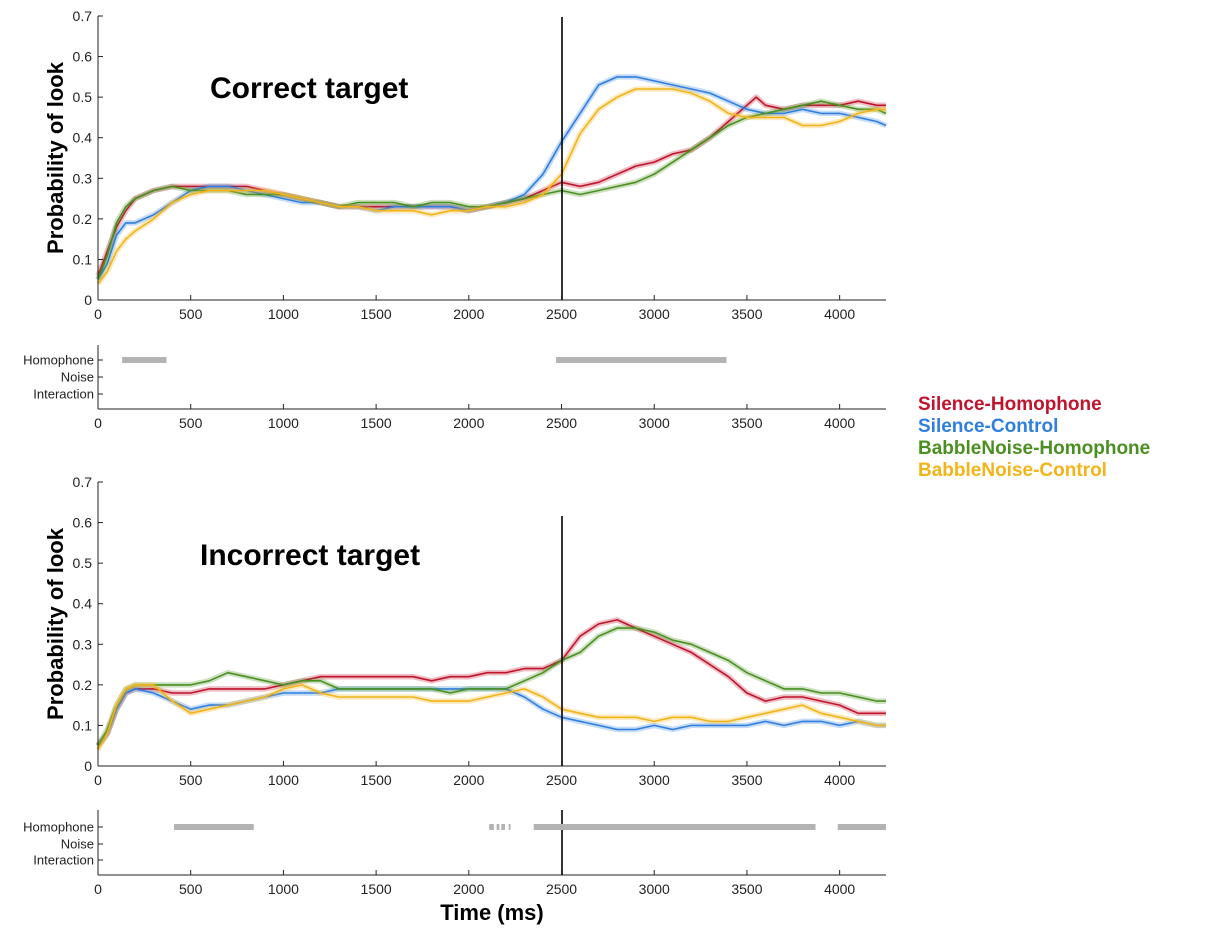  I want to click on correct-target-x-ticks: 0 500 1000 1500 2000 2500 3000 3500 4000, so click(474, 308).